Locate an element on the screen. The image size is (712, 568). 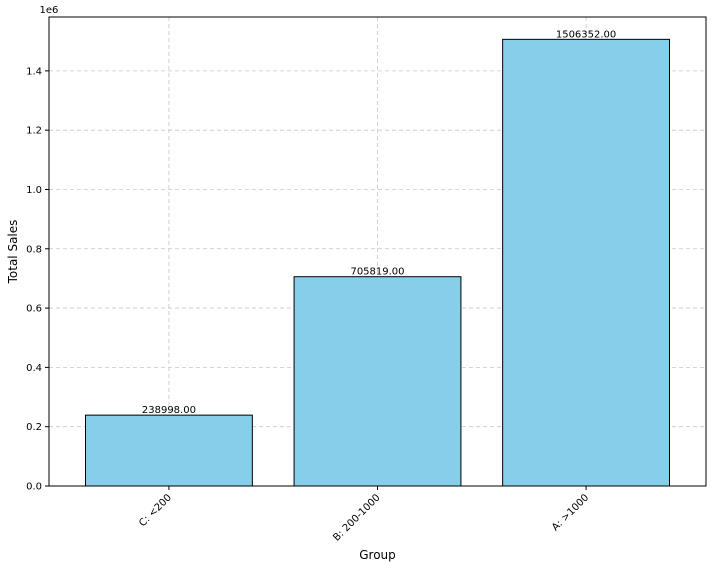
y-tick-label: 0.4 is located at coordinates (34, 368).